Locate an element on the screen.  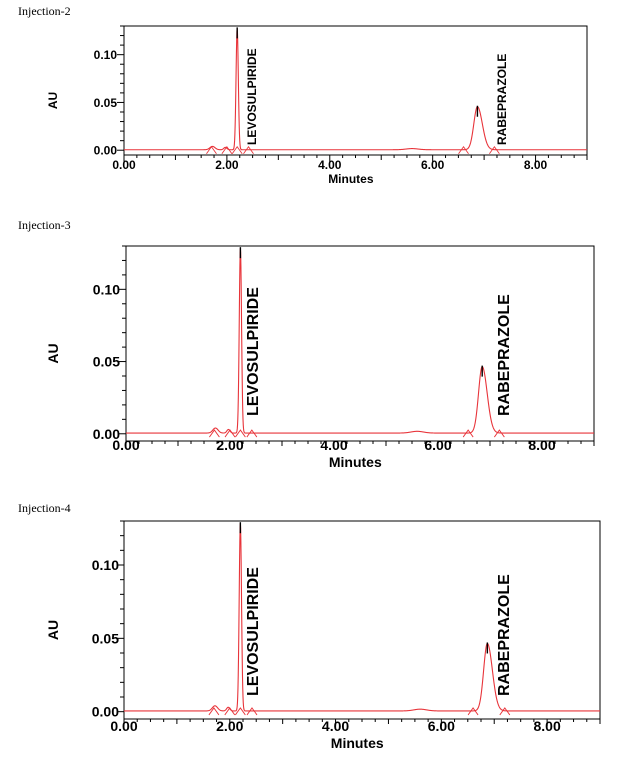
chromatogram-trace is located at coordinates (355, 89).